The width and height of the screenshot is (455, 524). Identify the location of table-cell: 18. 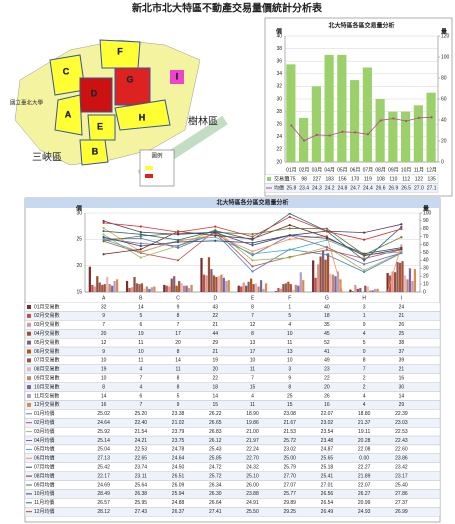
(327, 316).